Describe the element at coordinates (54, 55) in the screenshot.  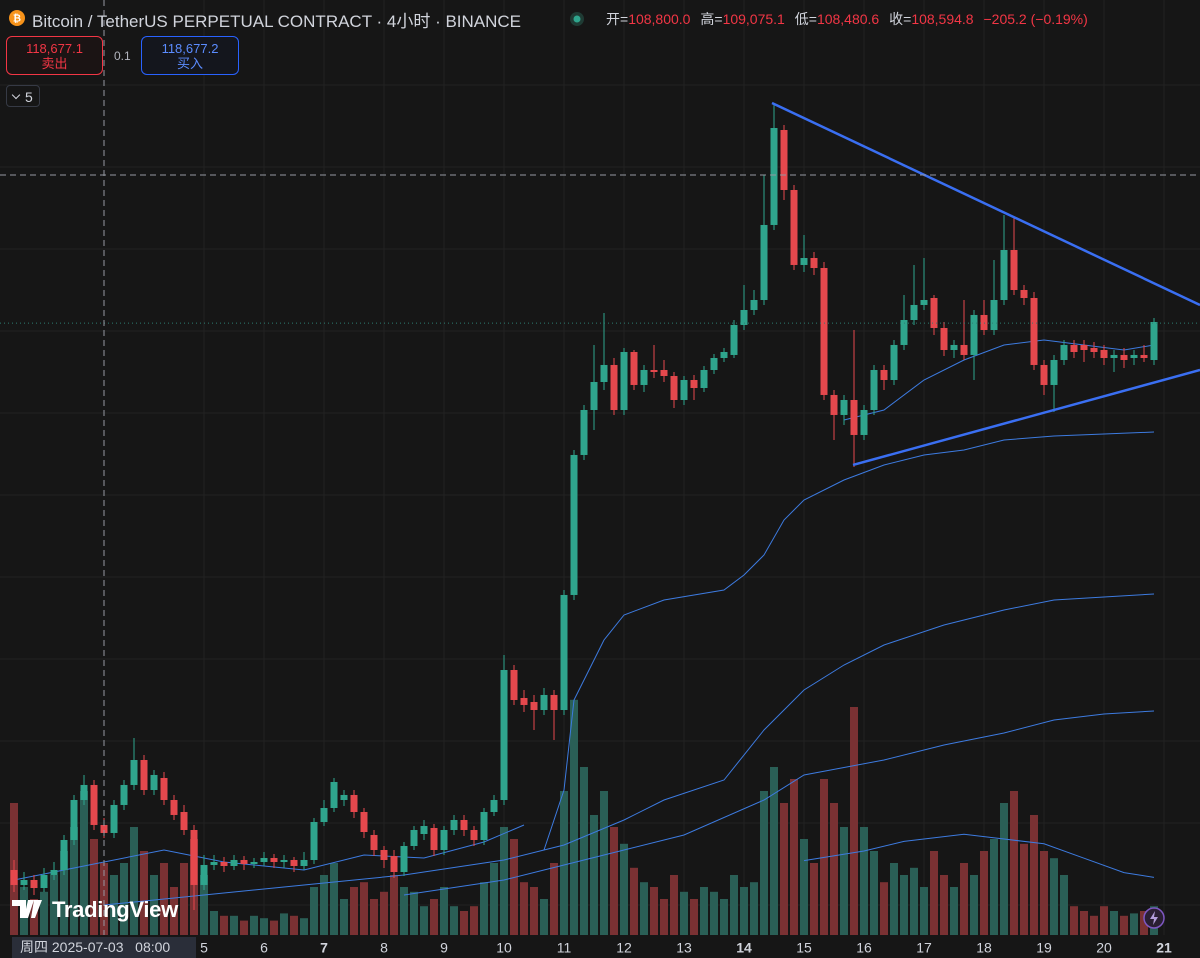
I see `sell-button: 118,677.1 卖出` at that location.